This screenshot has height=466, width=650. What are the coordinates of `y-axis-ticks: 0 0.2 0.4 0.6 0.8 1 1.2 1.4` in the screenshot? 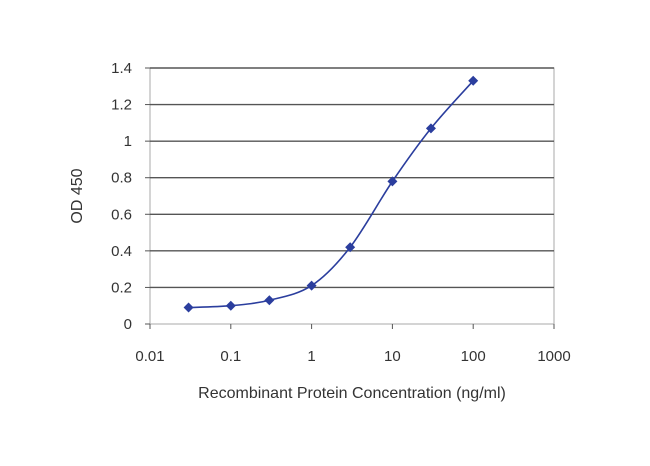 It's located at (130, 196).